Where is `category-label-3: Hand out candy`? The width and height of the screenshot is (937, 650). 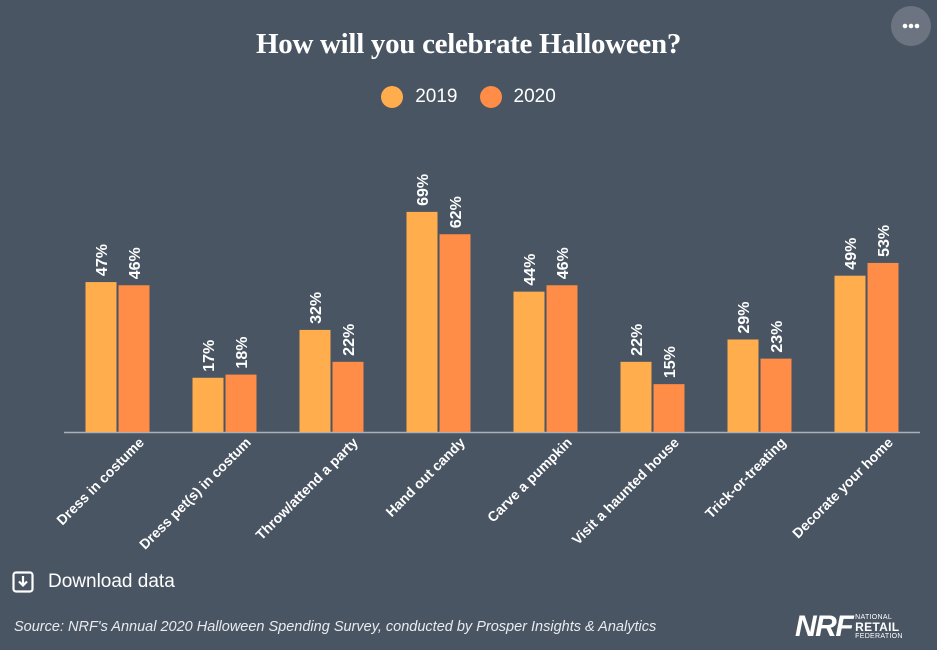
category-label-3: Hand out candy is located at coordinates (425, 477).